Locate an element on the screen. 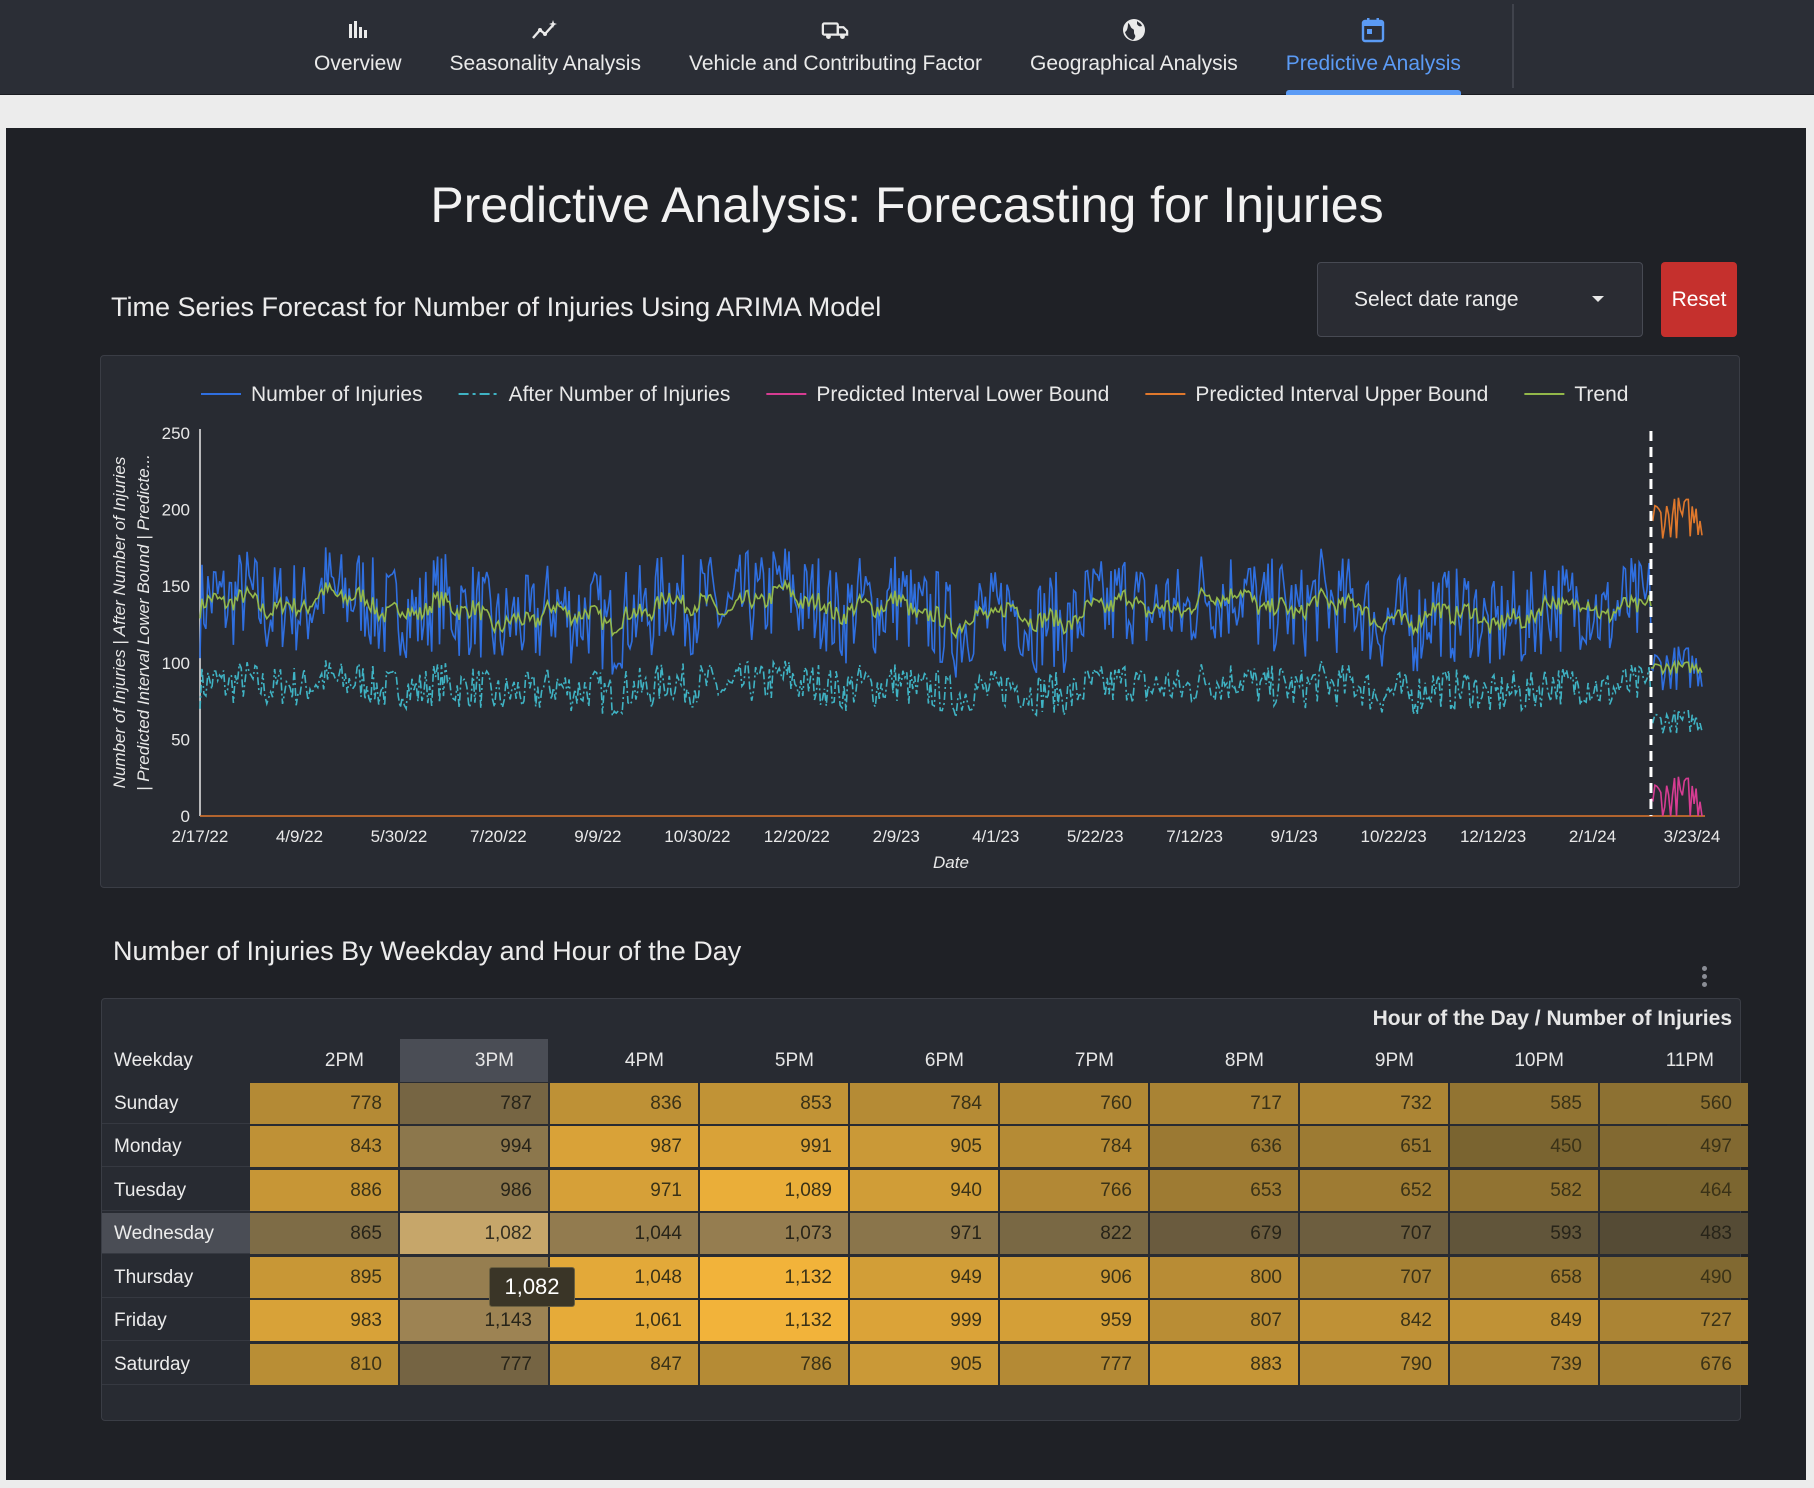  column-header: 6PM is located at coordinates (944, 1060).